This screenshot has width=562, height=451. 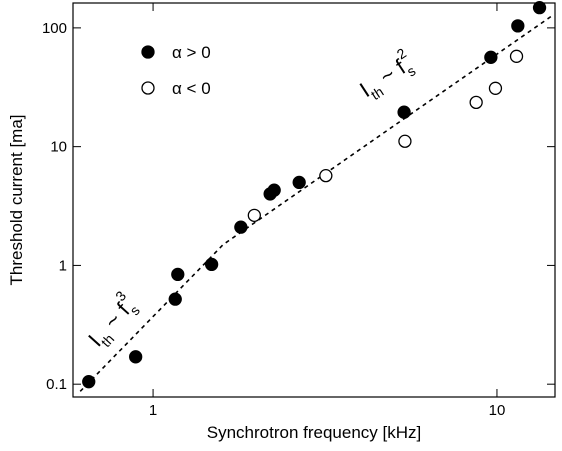 What do you see at coordinates (386, 76) in the screenshot?
I see `annotation: Ith ~ fs2` at bounding box center [386, 76].